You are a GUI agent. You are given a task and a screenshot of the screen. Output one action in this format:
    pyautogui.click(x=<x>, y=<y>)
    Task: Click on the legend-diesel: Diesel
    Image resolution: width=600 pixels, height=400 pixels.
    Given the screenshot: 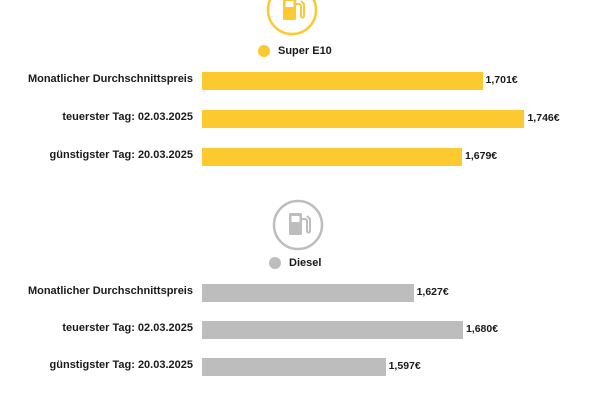 What is the action you would take?
    pyautogui.click(x=295, y=263)
    